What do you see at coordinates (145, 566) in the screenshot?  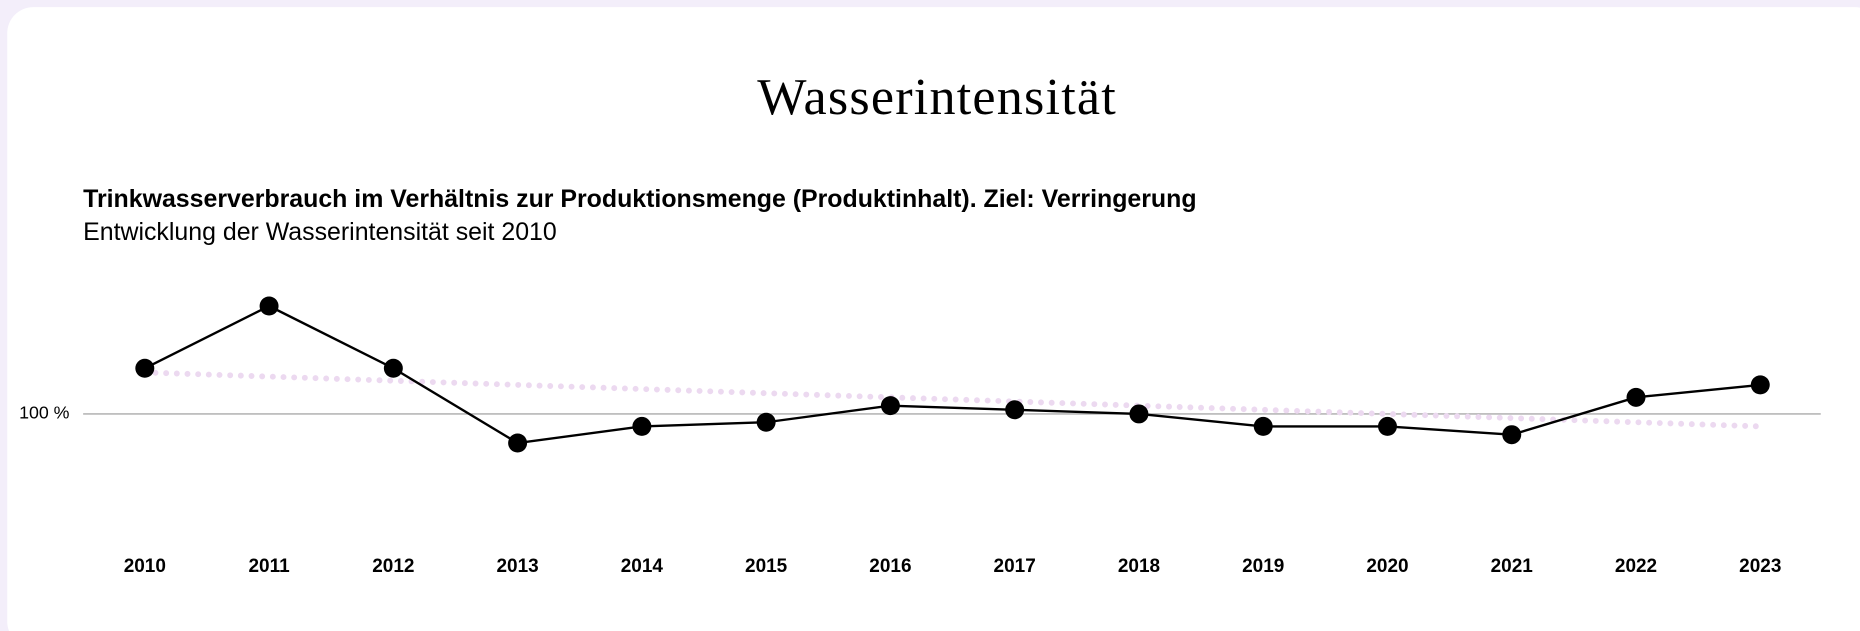 I see `x-tick-label: 2010` at bounding box center [145, 566].